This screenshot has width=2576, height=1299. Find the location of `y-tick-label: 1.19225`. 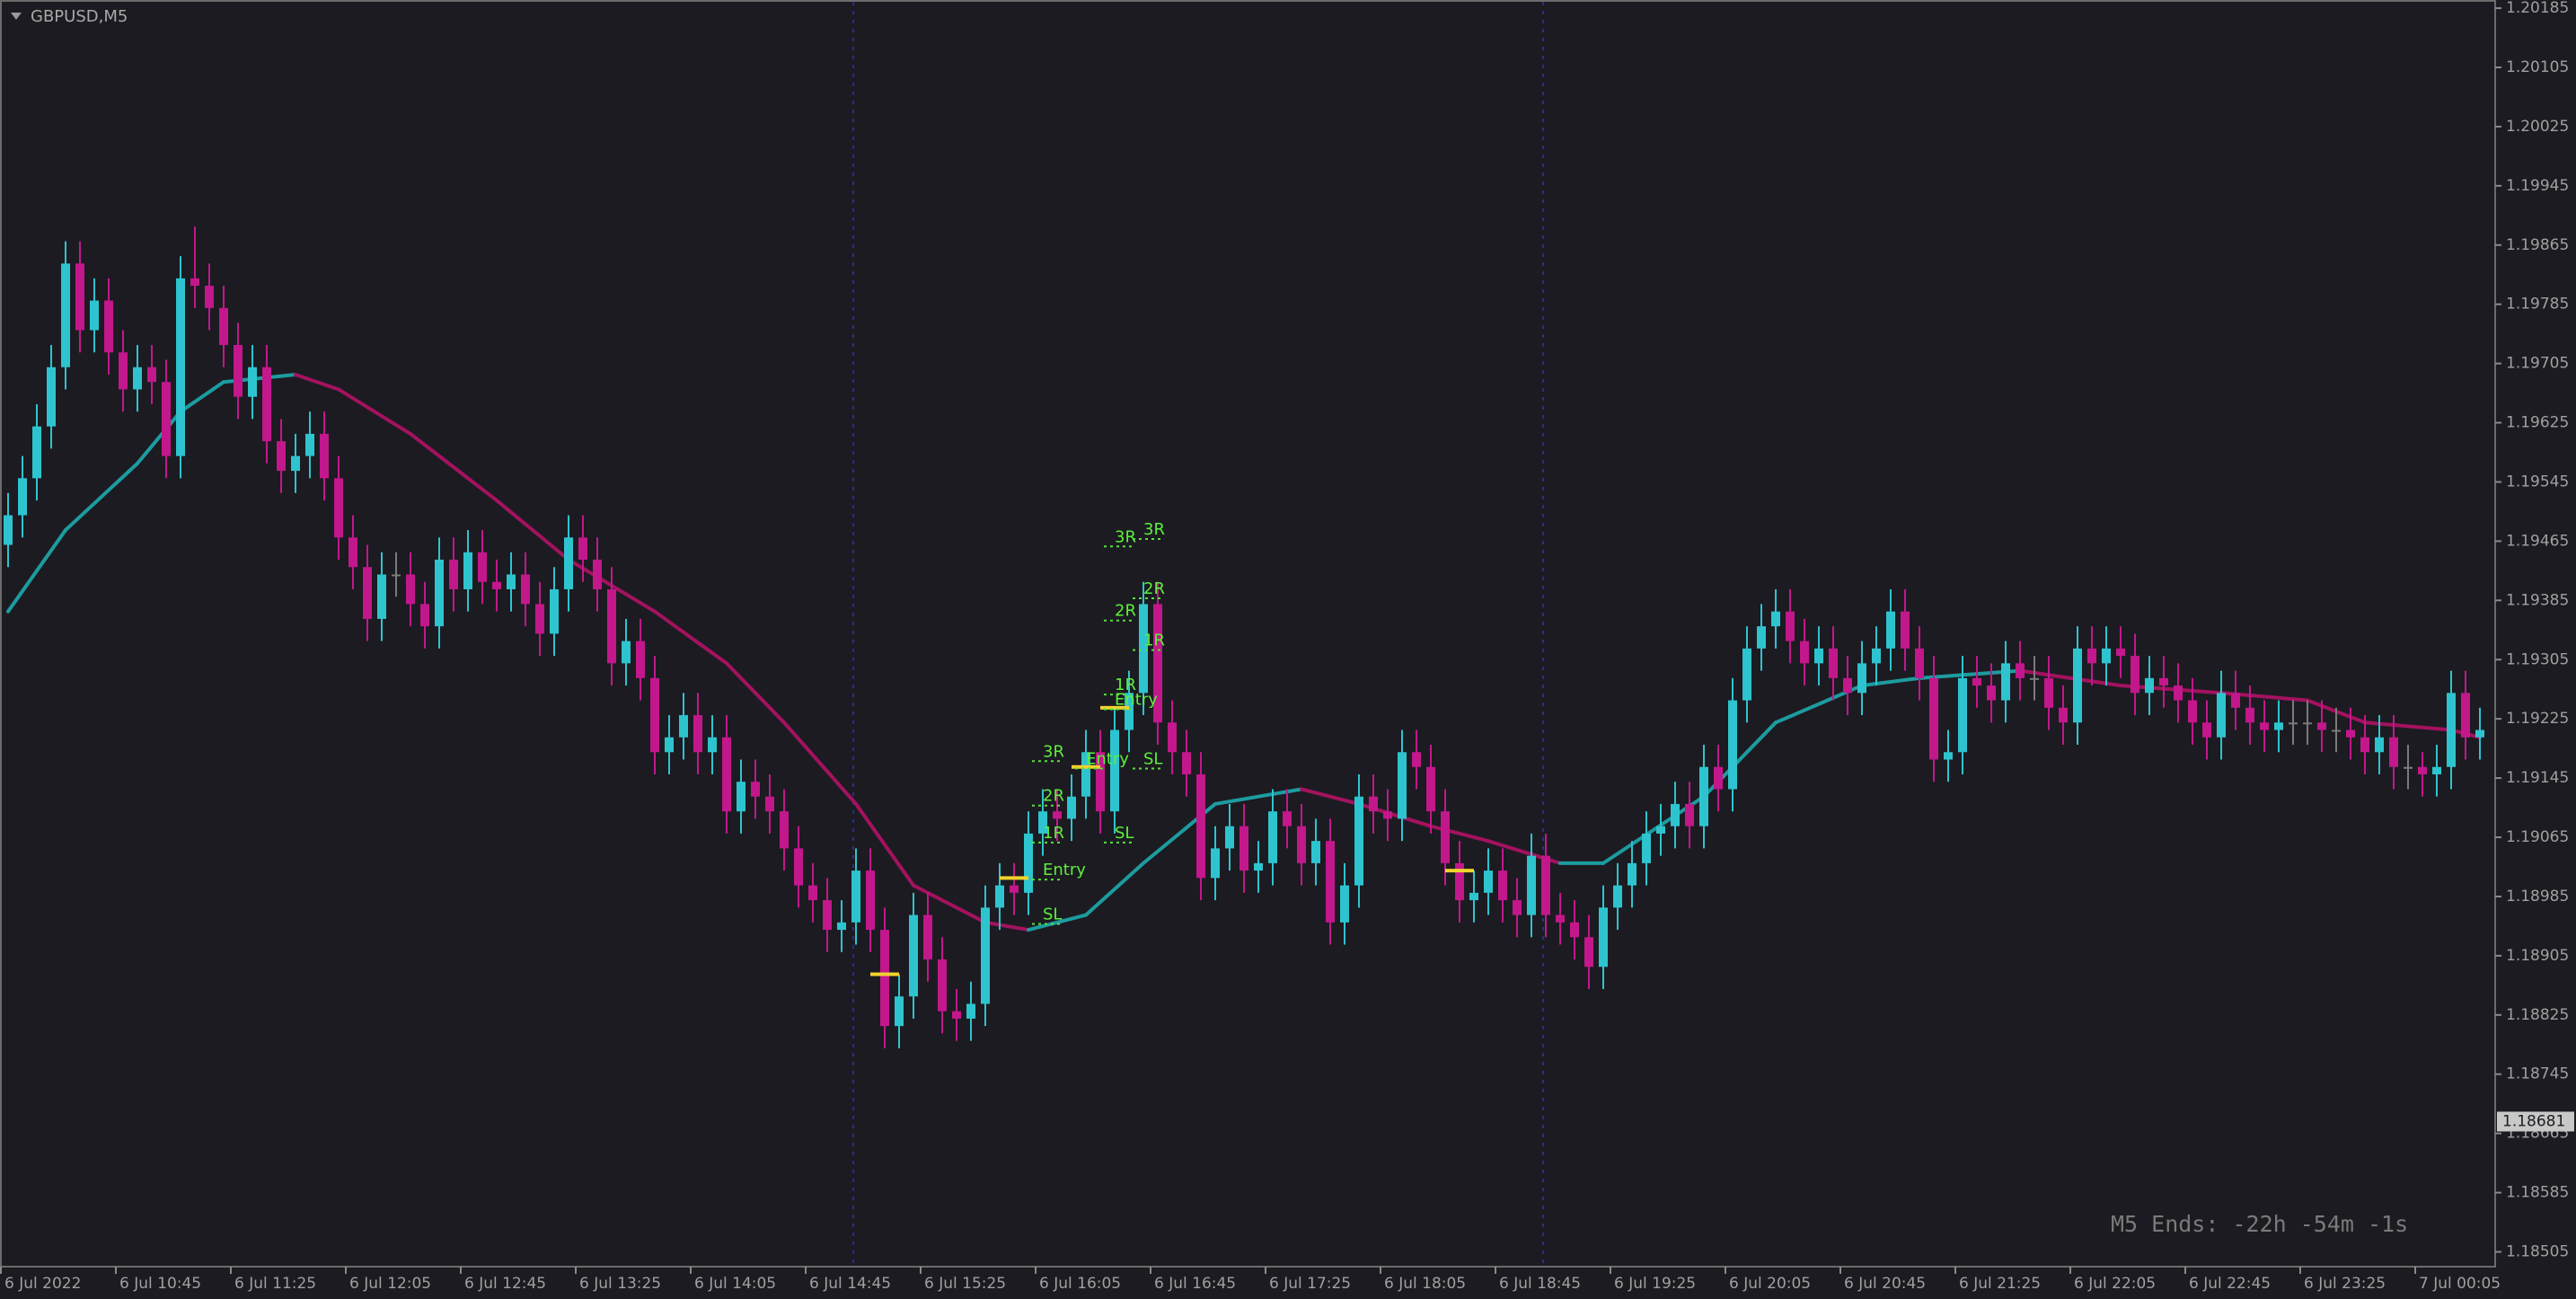

y-tick-label: 1.19225 is located at coordinates (2537, 719).